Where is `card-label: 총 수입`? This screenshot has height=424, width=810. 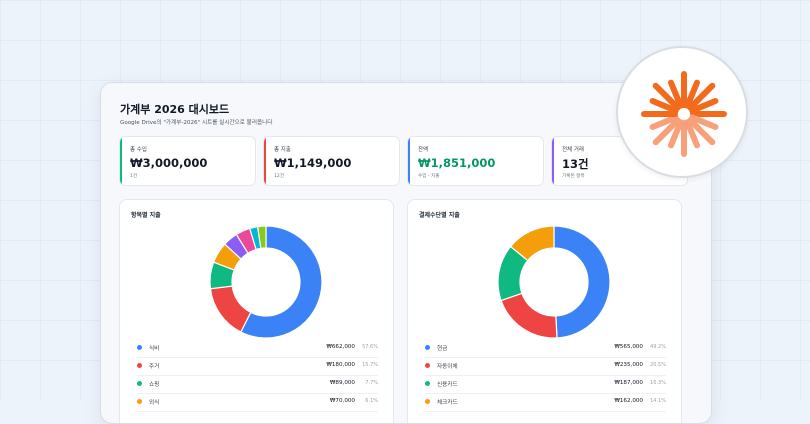 card-label: 총 수입 is located at coordinates (138, 150).